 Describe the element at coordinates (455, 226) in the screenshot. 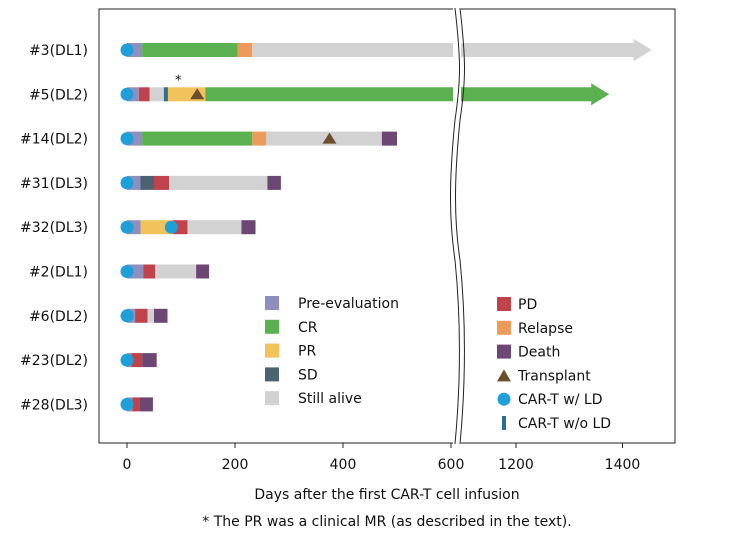

I see `axis-break-line-left` at that location.